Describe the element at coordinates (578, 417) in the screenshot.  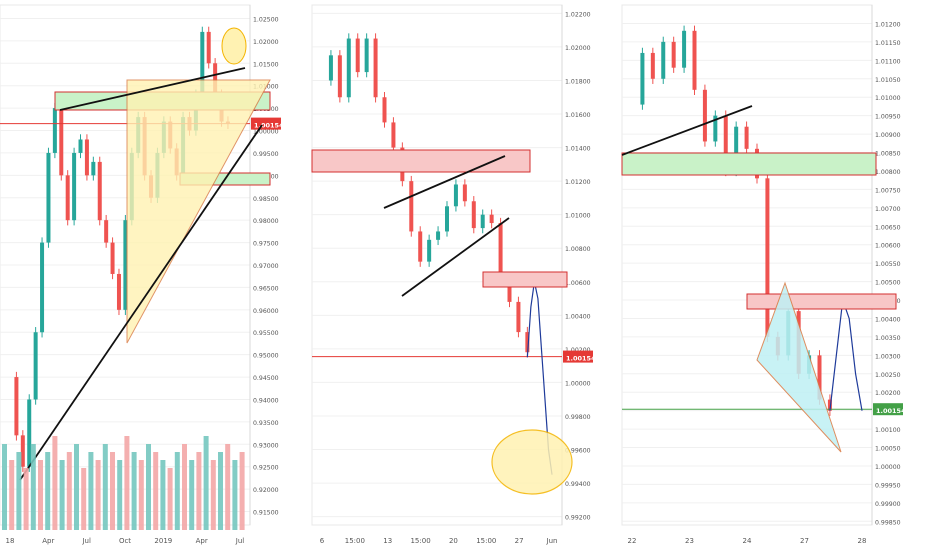
I see `panel-2-y-tick-label: 0.99800` at that location.